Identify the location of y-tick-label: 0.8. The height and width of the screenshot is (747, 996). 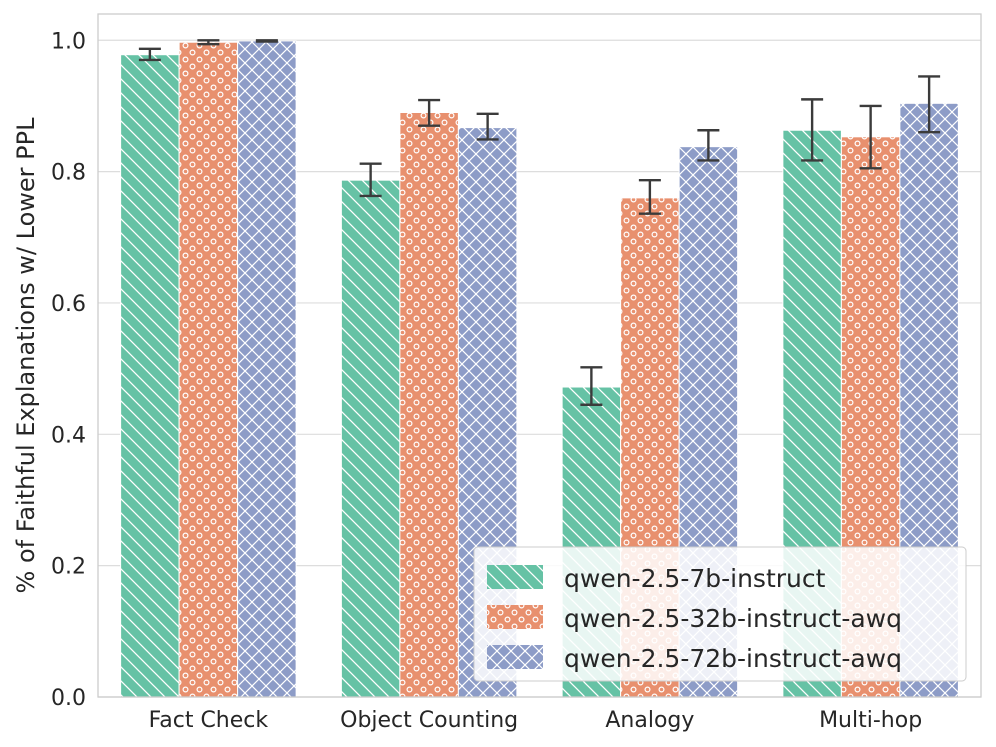
(68, 173).